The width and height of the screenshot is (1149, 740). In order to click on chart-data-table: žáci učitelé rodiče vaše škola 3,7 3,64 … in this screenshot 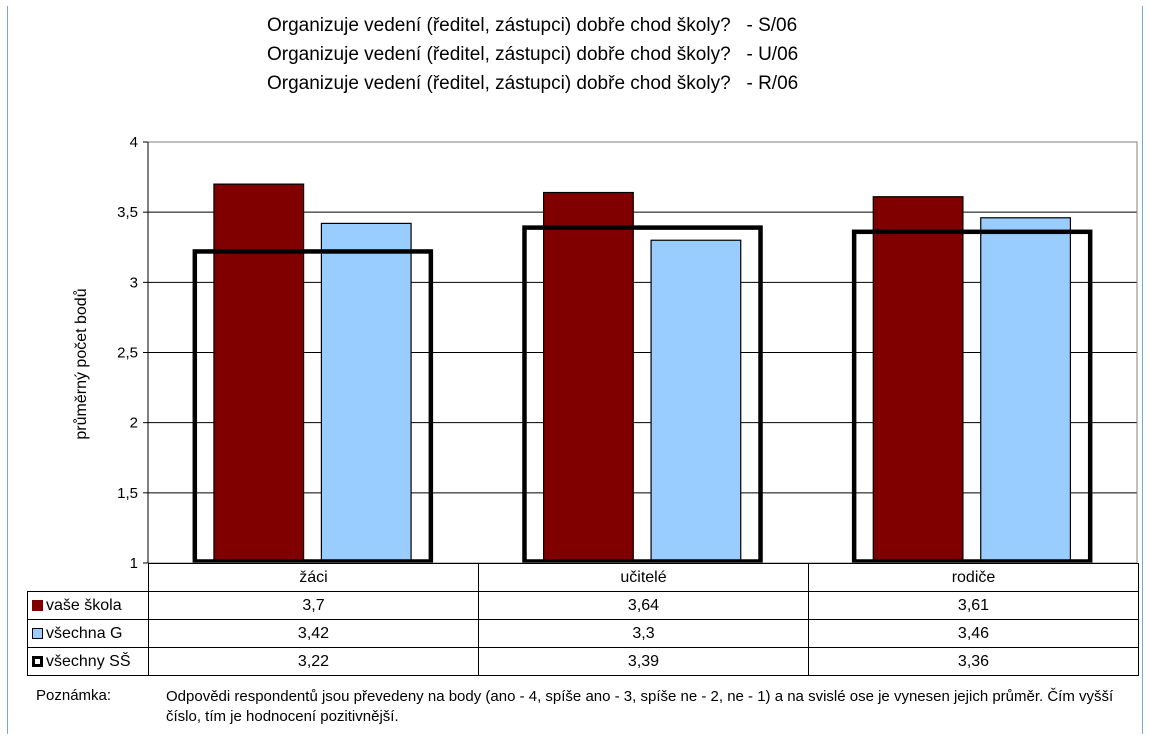, I will do `click(583, 619)`.